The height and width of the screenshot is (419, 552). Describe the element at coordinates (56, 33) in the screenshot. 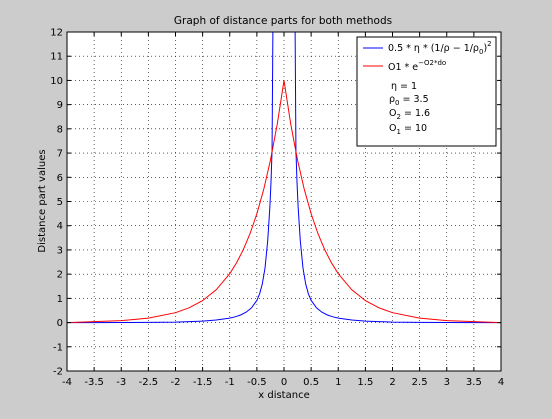

I see `y-tick-label: 12` at that location.